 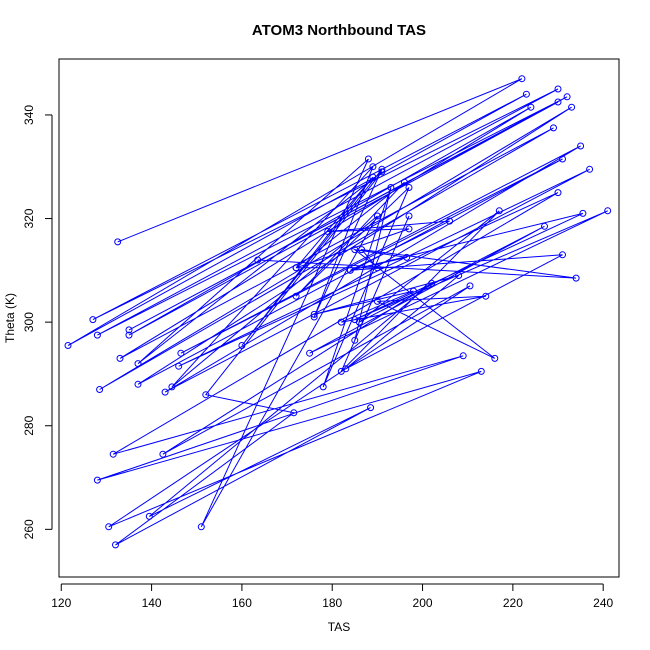 What do you see at coordinates (339, 627) in the screenshot?
I see `x-axis-label: TAS` at bounding box center [339, 627].